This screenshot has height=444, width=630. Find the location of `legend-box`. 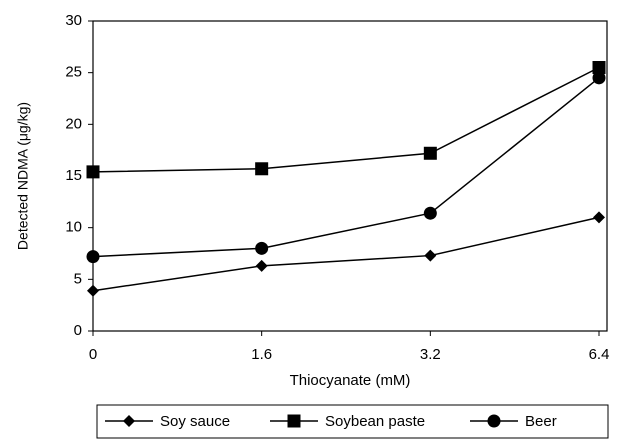

legend-box is located at coordinates (352, 421).